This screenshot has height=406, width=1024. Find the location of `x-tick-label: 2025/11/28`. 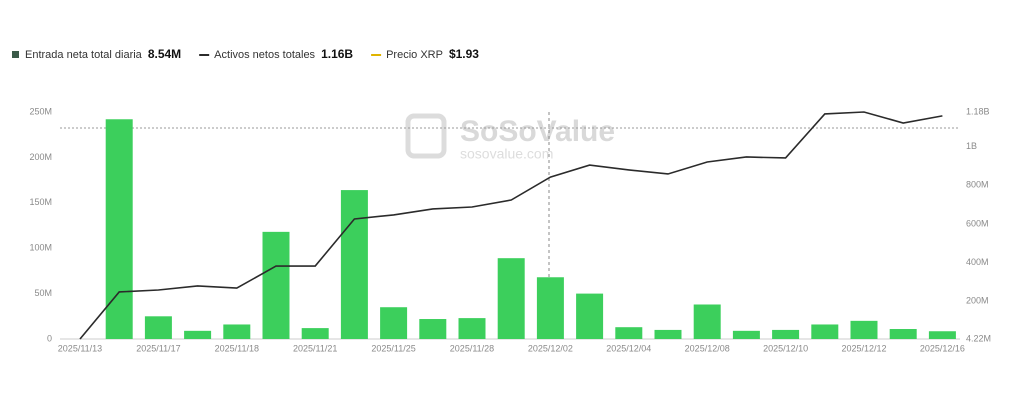

x-tick-label: 2025/11/28 is located at coordinates (472, 348).